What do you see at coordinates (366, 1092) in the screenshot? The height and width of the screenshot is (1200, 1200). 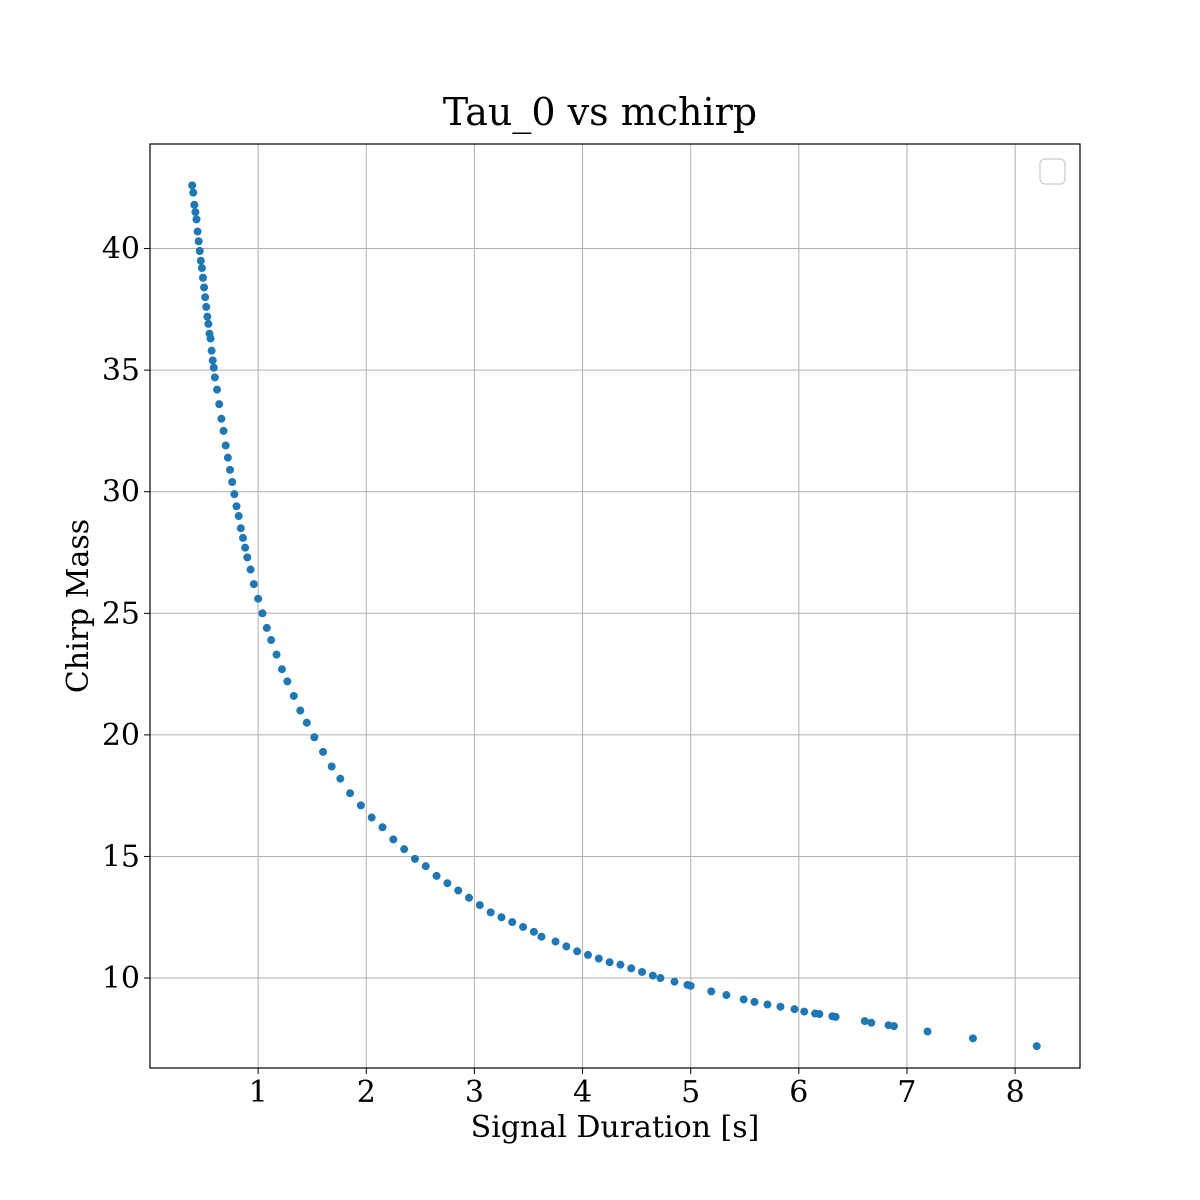 I see `x-tick-label: 2` at bounding box center [366, 1092].